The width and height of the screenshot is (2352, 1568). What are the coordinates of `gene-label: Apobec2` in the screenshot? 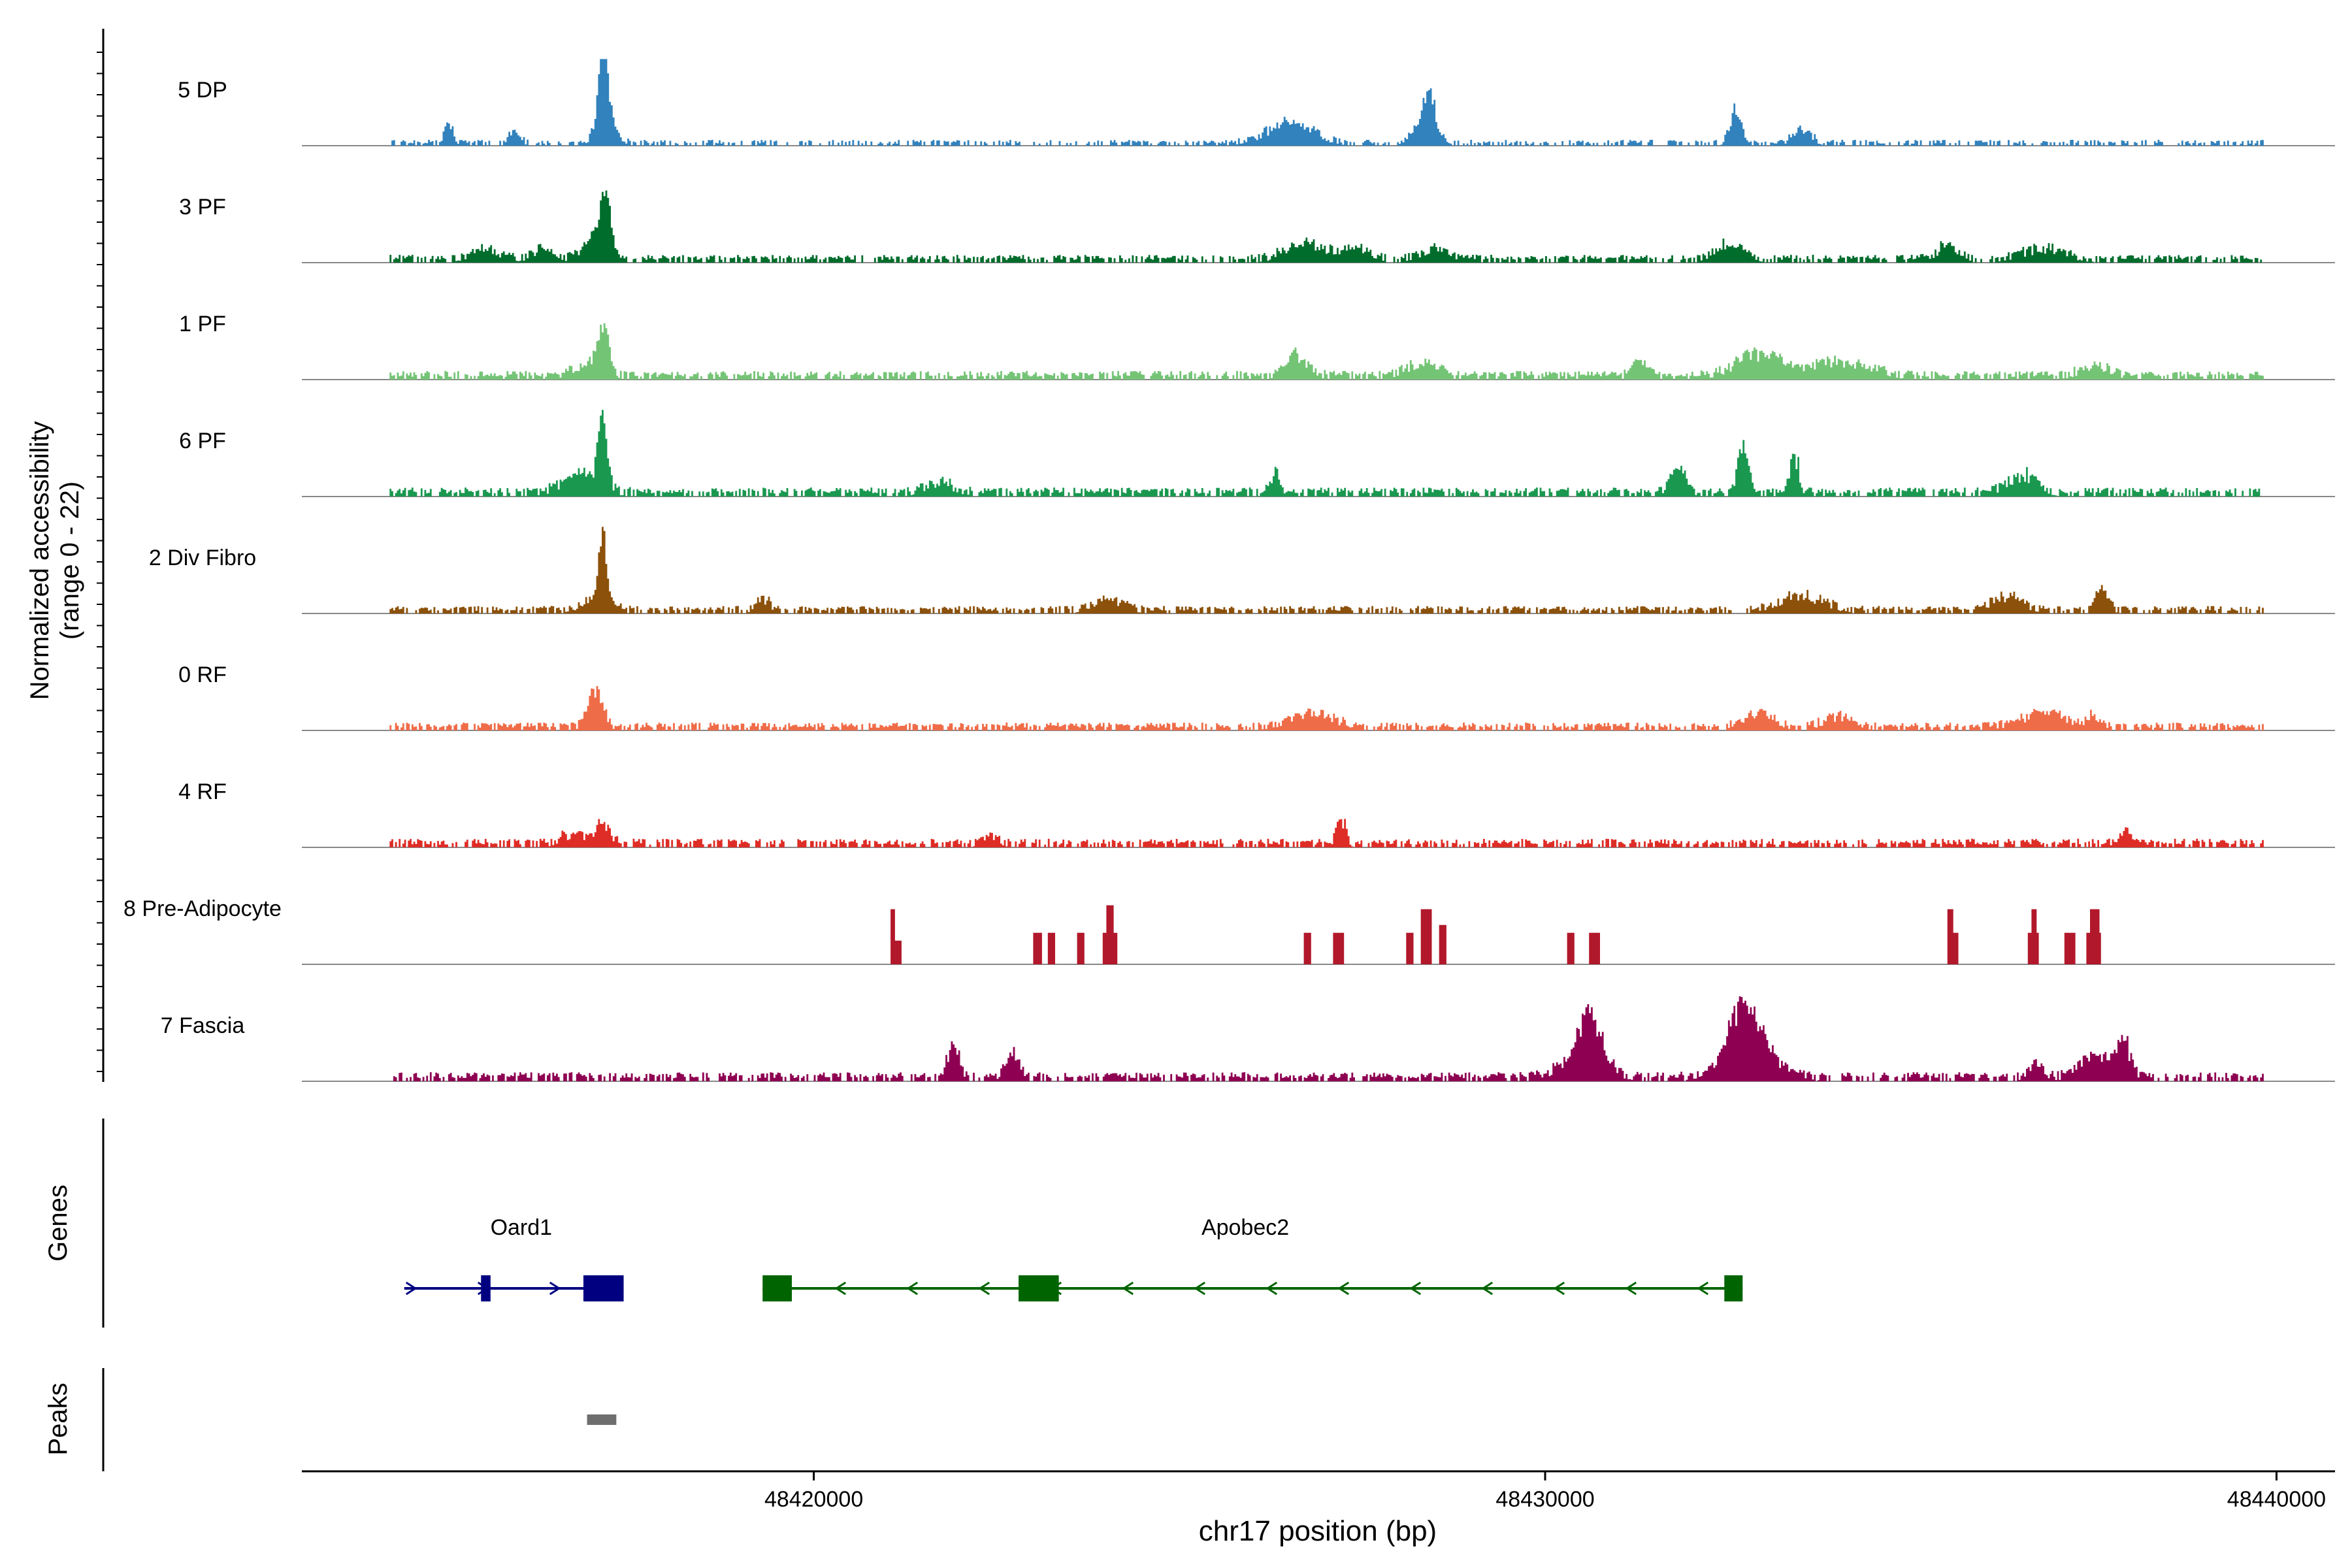 It's located at (1245, 1227).